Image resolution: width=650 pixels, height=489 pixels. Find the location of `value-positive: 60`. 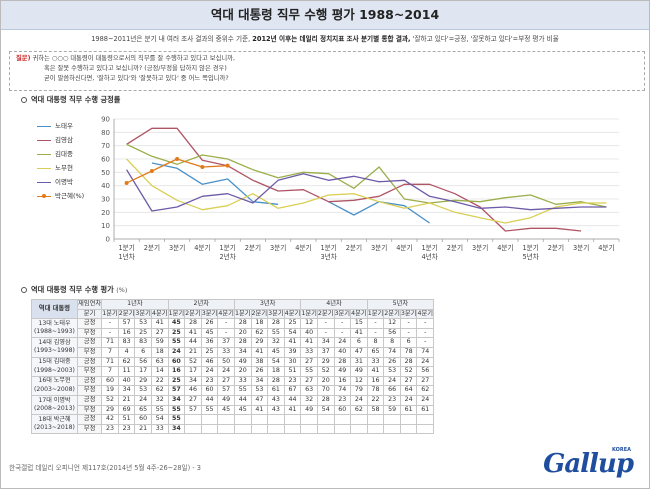

value-positive: 60 is located at coordinates (176, 362).